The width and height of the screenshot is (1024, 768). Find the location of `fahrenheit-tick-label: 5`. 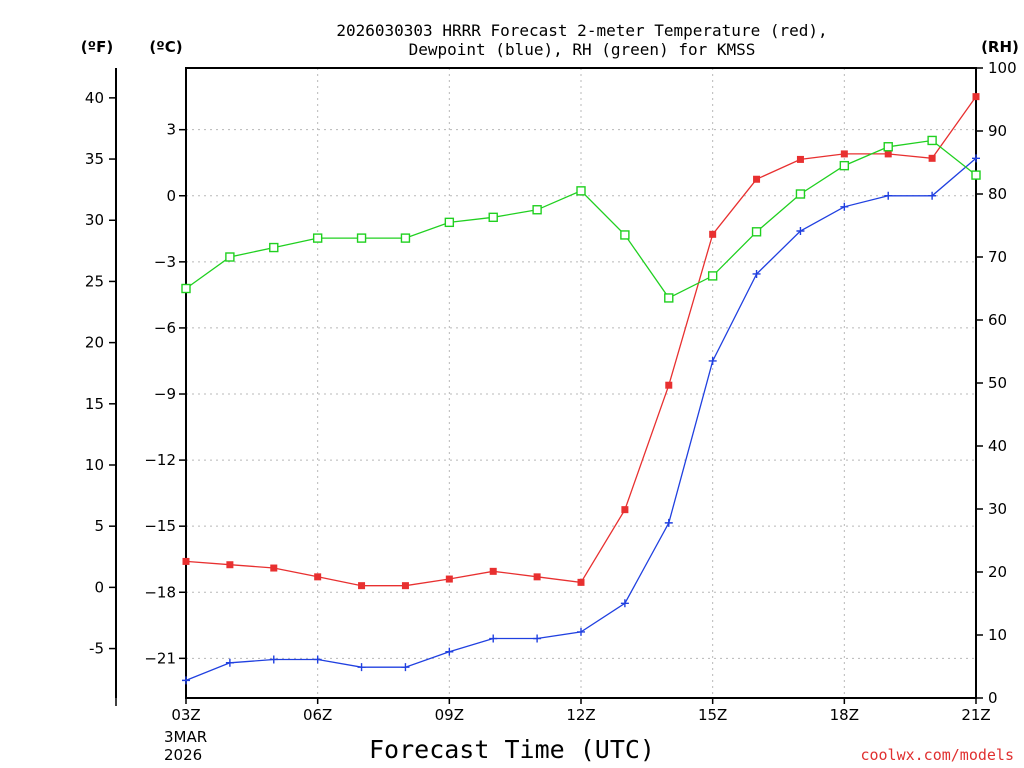

fahrenheit-tick-label: 5 is located at coordinates (99, 526).